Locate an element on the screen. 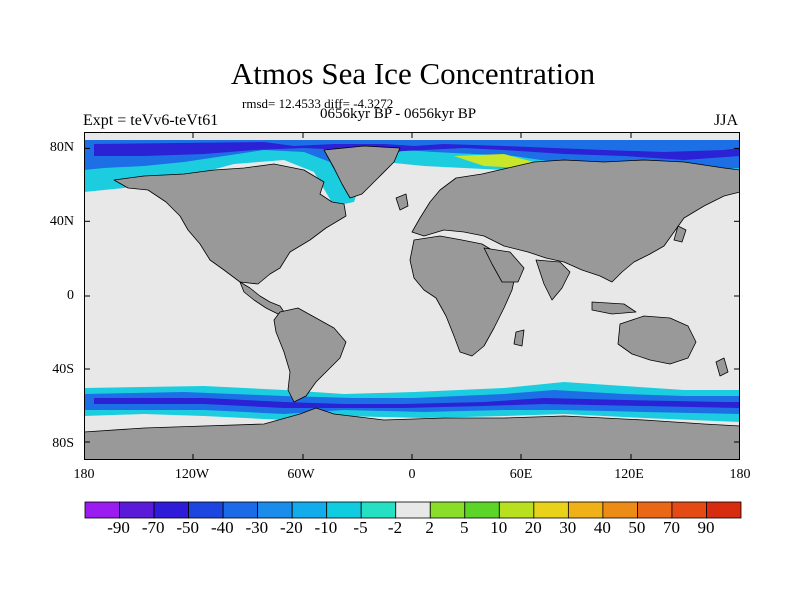 This screenshot has width=800, height=600. lat-label-0: 0 is located at coordinates (70, 295).